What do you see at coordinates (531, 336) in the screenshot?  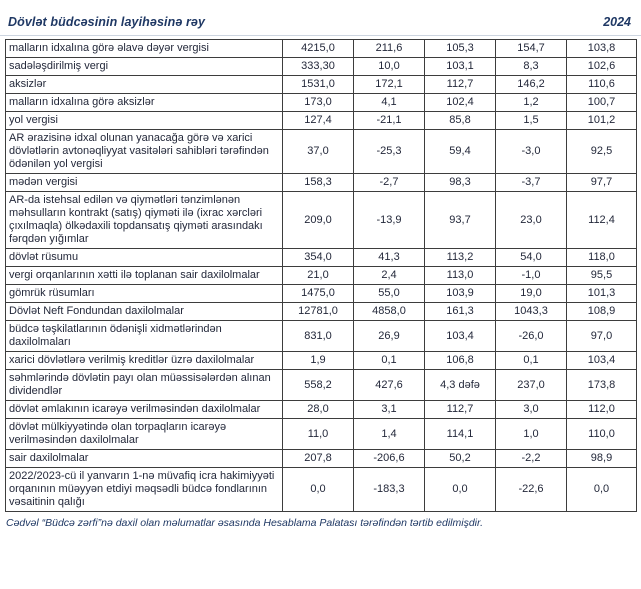 I see `value-cell: -26,0` at bounding box center [531, 336].